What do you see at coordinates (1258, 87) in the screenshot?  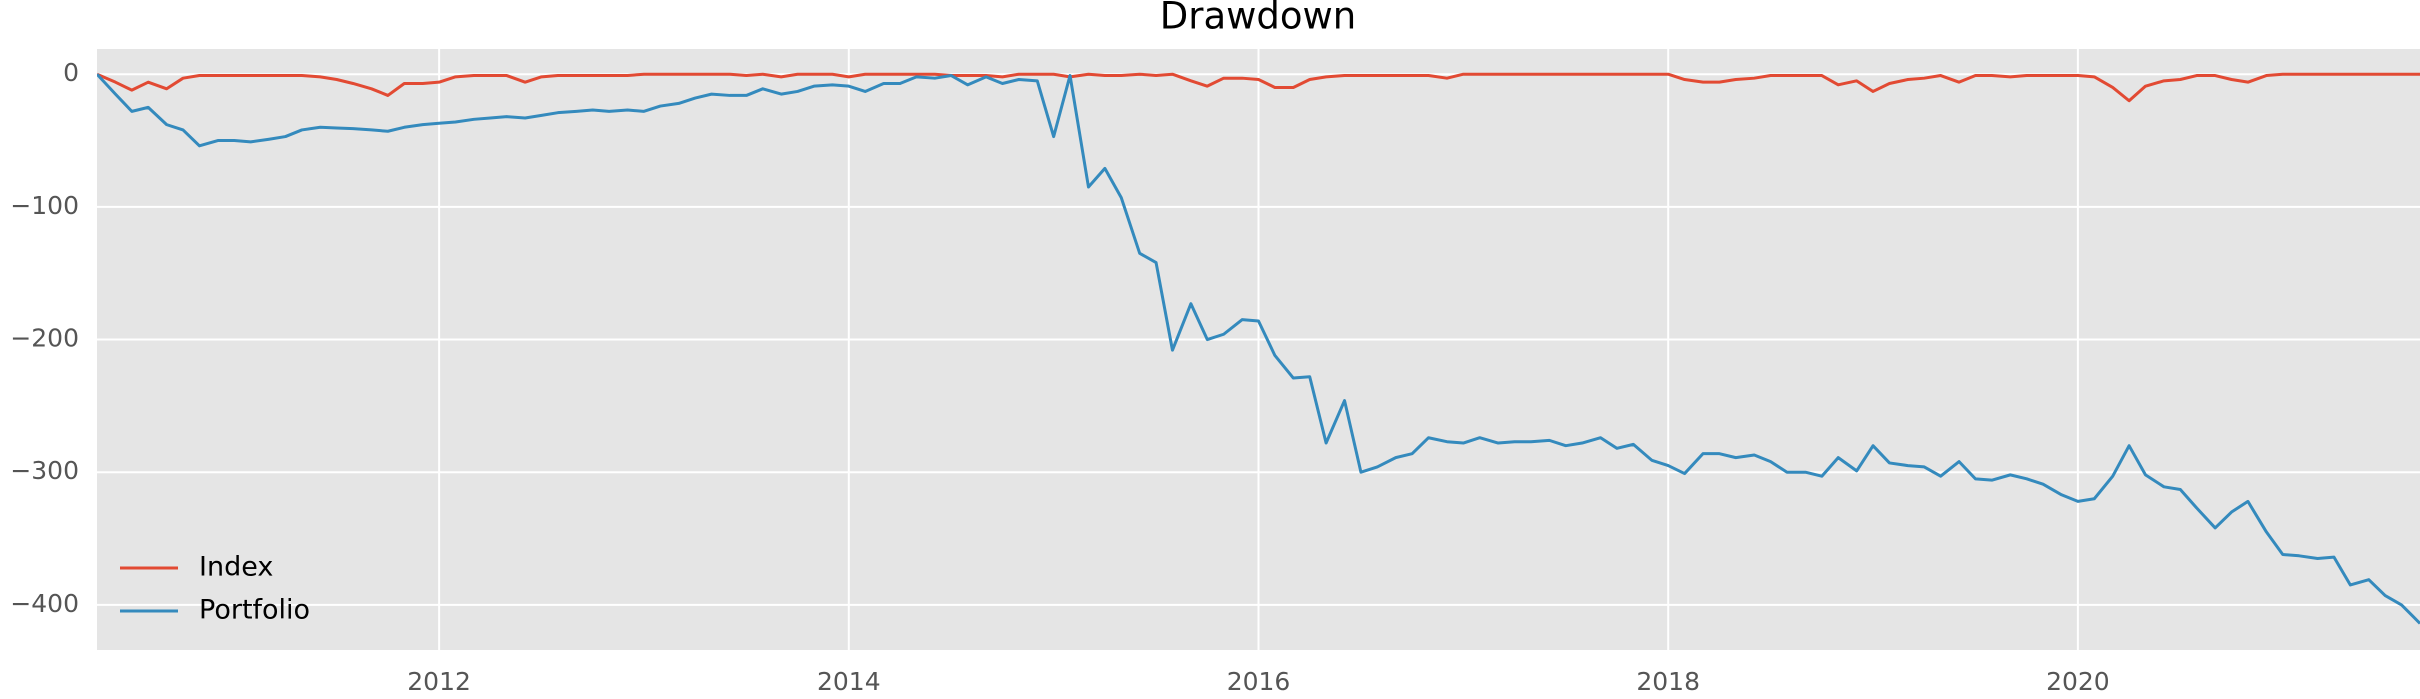 I see `series-line` at bounding box center [1258, 87].